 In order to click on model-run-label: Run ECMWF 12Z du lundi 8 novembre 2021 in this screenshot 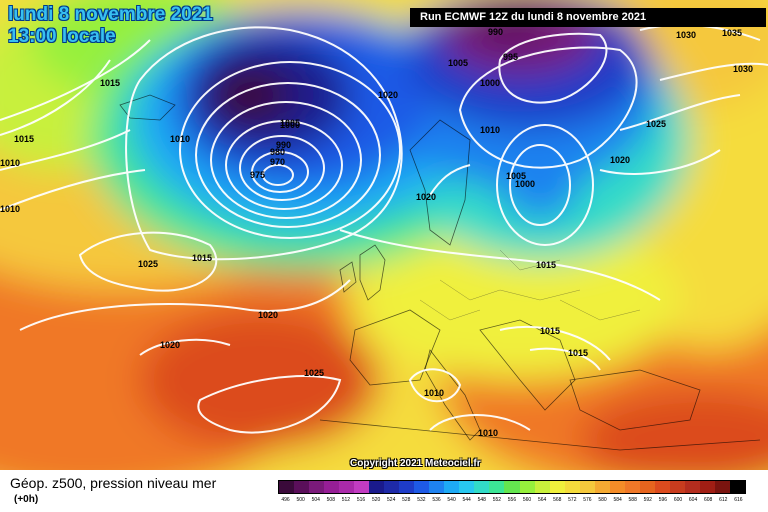, I will do `click(588, 17)`.